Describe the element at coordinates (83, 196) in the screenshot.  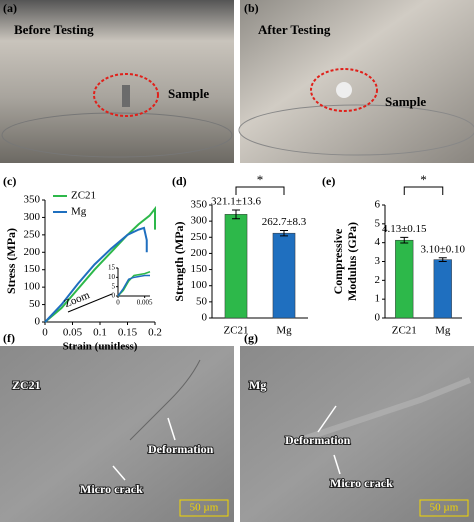
I see `legend-label: ZC21` at that location.